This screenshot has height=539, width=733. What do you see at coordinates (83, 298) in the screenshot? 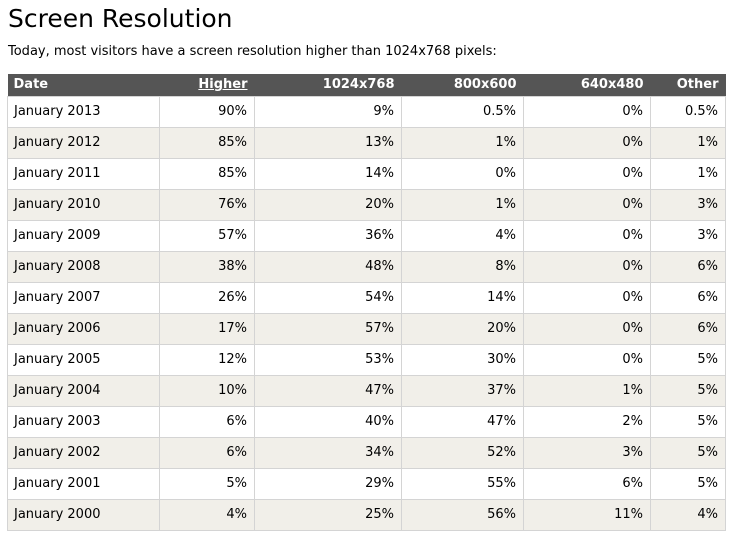
I see `date-cell: January 2007` at bounding box center [83, 298].